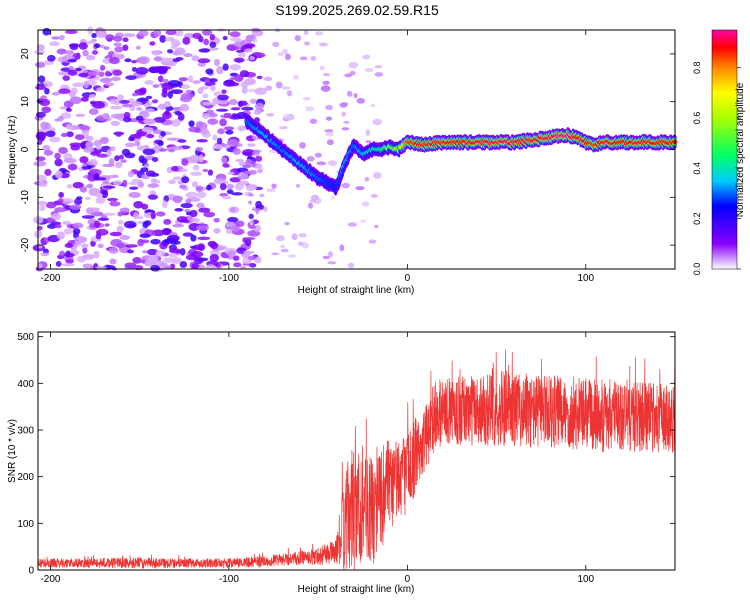 This screenshot has height=600, width=750. I want to click on snr-y-label: SNR (10 * v/v), so click(12, 451).